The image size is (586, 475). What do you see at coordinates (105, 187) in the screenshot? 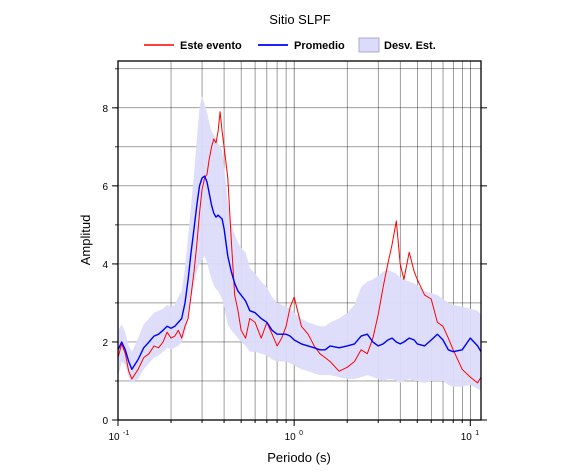
I see `y-tick-label: 6` at bounding box center [105, 187].